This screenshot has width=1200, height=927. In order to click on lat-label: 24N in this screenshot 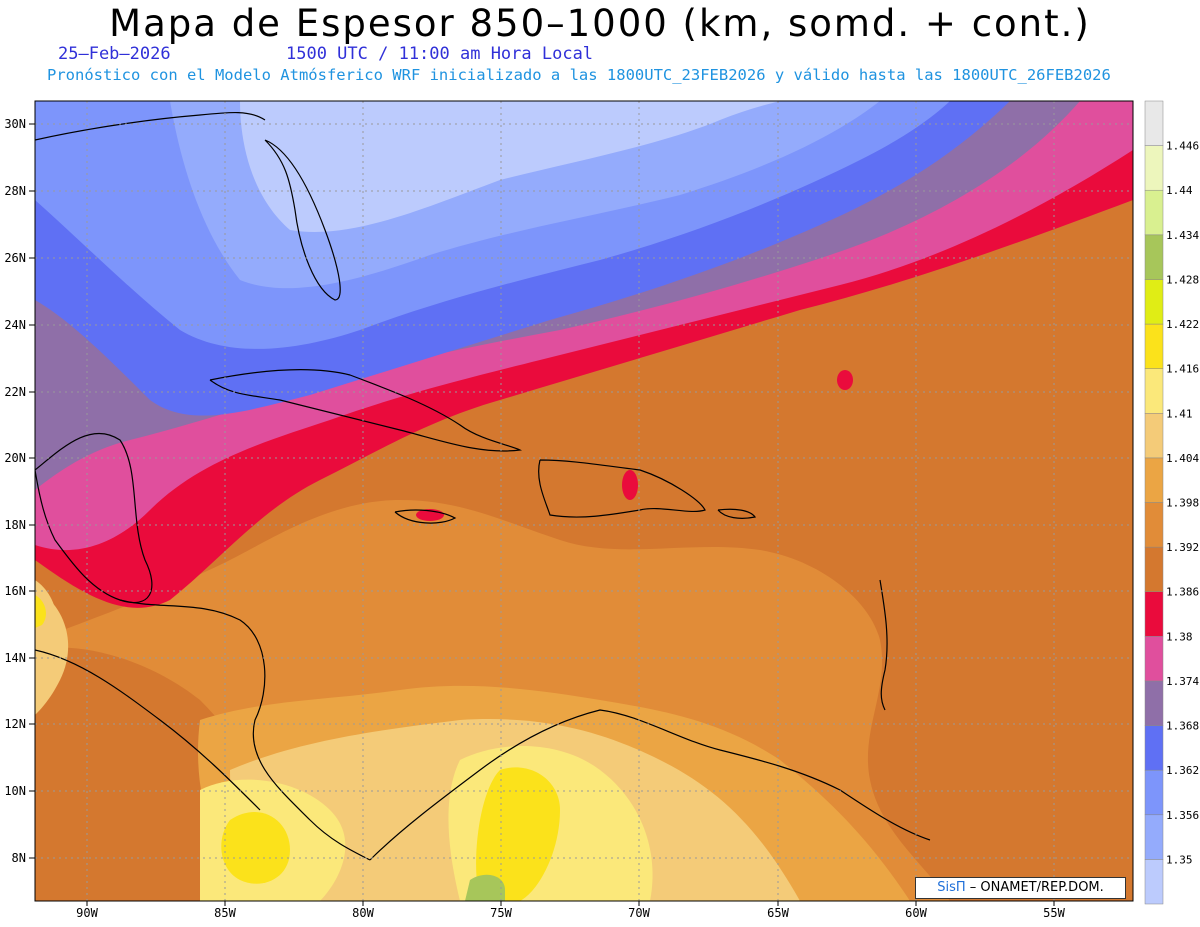, I will do `click(15, 325)`.